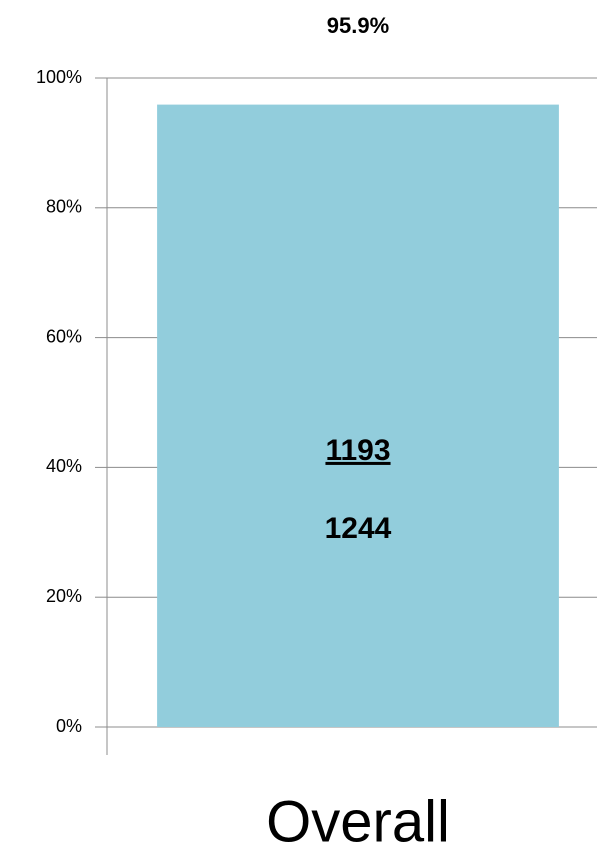 The width and height of the screenshot is (597, 867). Describe the element at coordinates (64, 596) in the screenshot. I see `y-tick-label: 20%` at that location.